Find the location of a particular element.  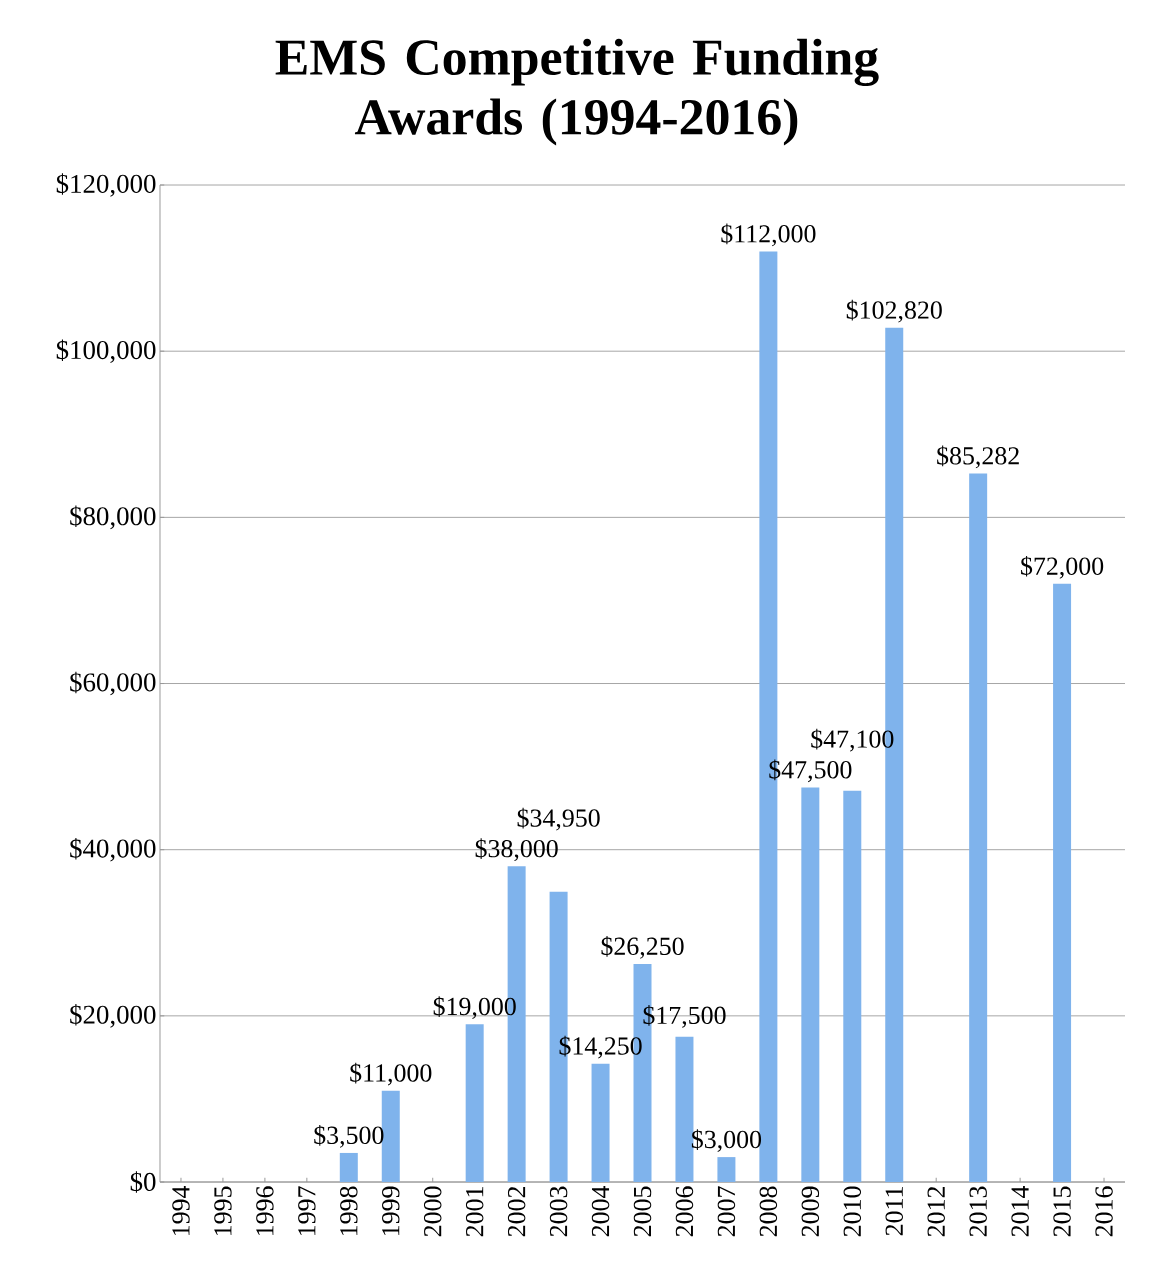

x-tick-label: 1997 is located at coordinates (307, 1211).